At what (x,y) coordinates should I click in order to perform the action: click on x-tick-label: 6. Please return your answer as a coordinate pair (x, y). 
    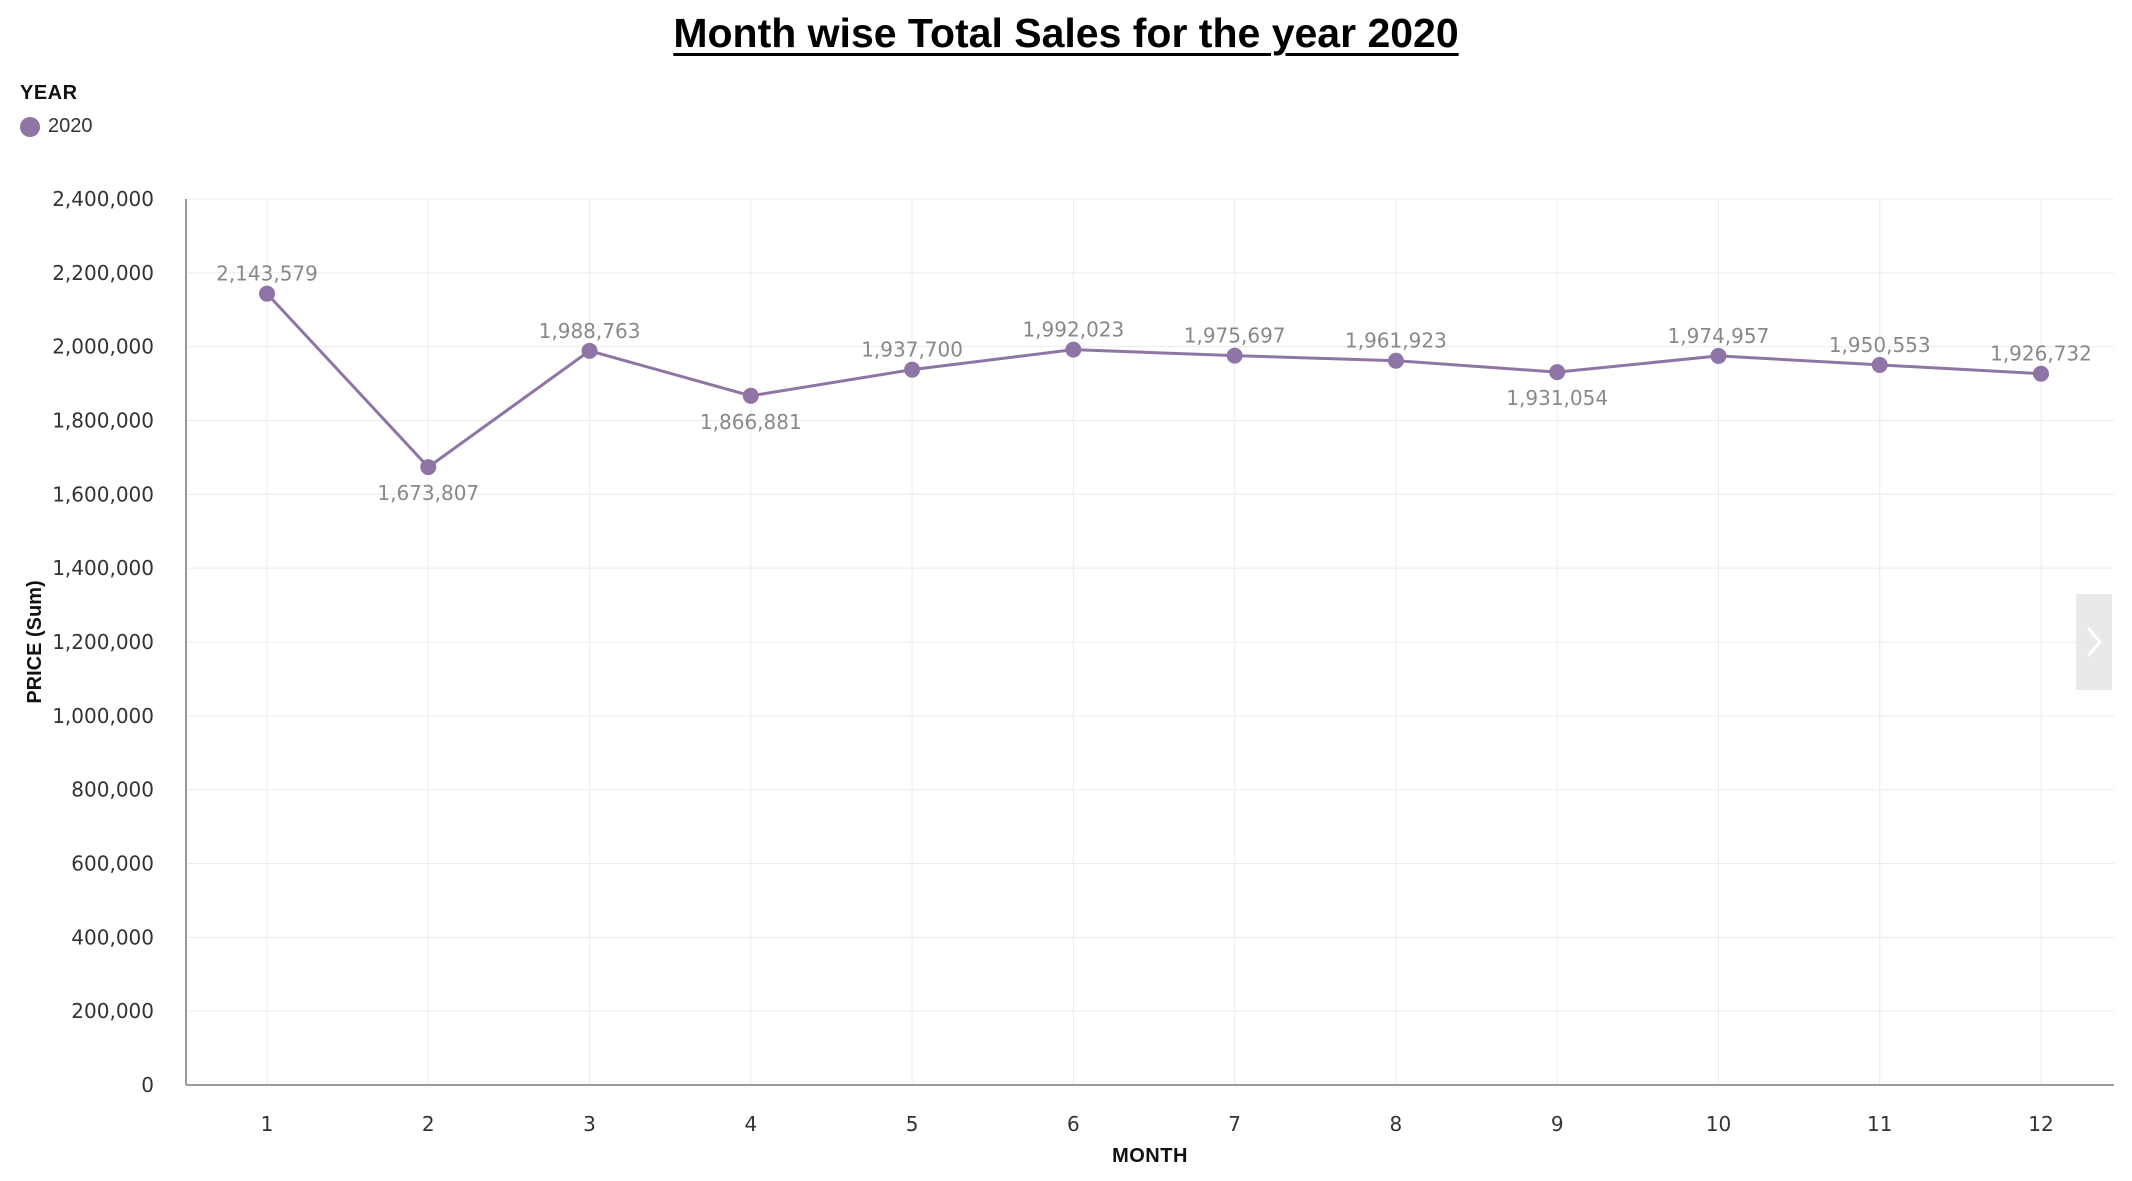
    Looking at the image, I should click on (1073, 1124).